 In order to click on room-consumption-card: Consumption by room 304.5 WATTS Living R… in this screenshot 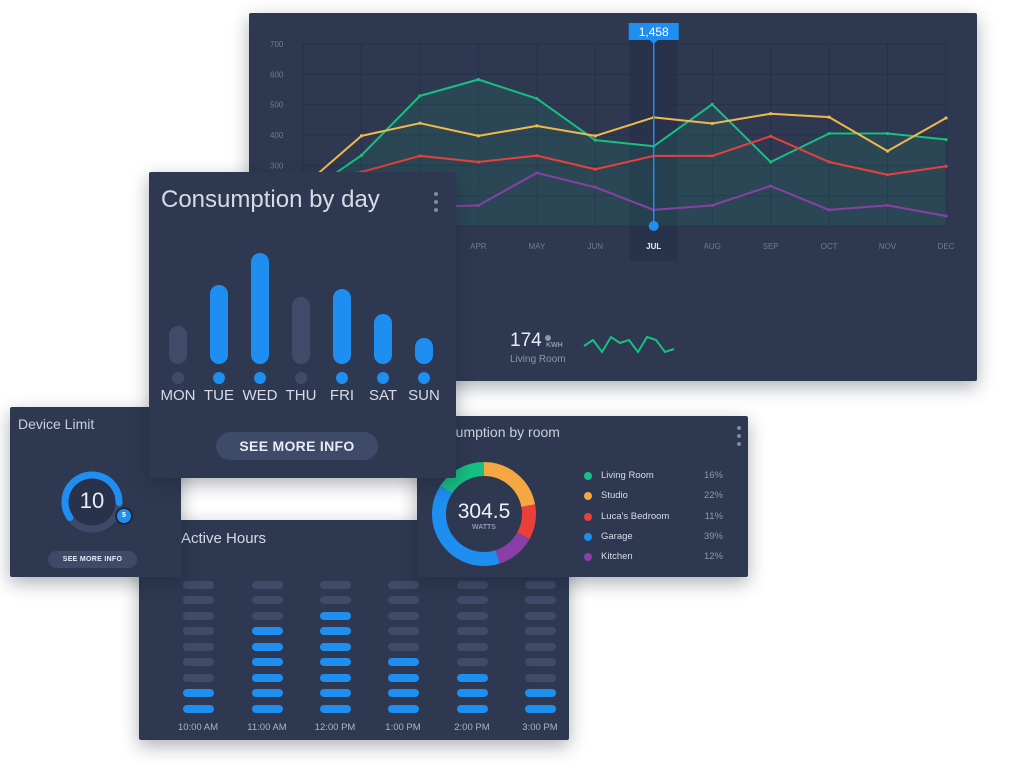, I will do `click(582, 496)`.